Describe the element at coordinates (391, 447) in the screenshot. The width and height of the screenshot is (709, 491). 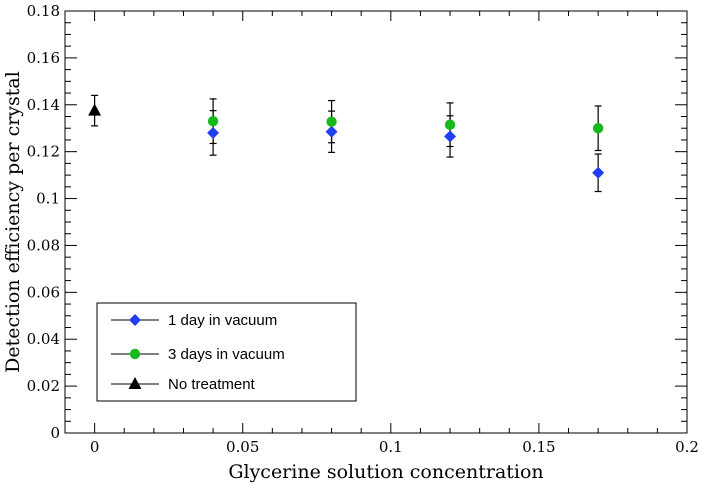
I see `x-tick-label: 0.1` at that location.